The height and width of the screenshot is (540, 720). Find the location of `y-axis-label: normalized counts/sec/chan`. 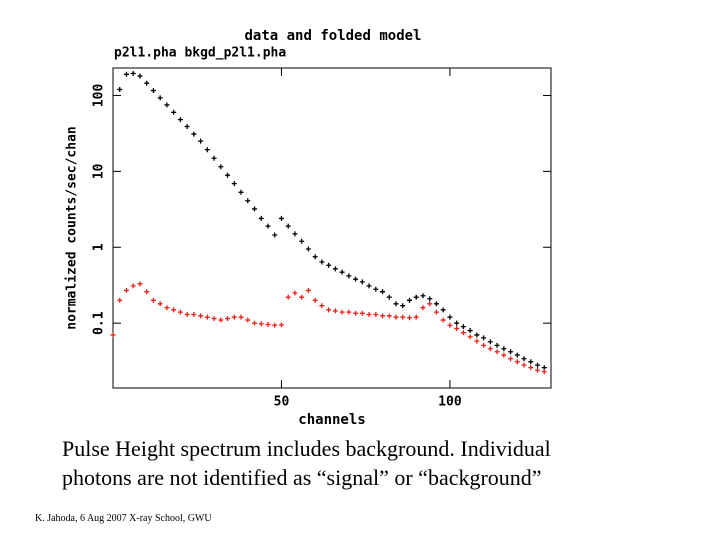

y-axis-label: normalized counts/sec/chan is located at coordinates (72, 228).